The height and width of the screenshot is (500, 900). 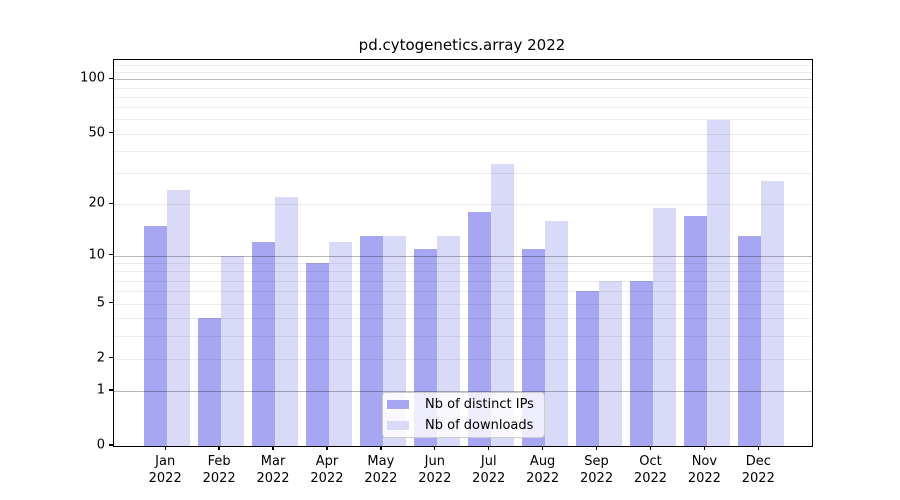 What do you see at coordinates (96, 203) in the screenshot?
I see `y-tick-label: 20` at bounding box center [96, 203].